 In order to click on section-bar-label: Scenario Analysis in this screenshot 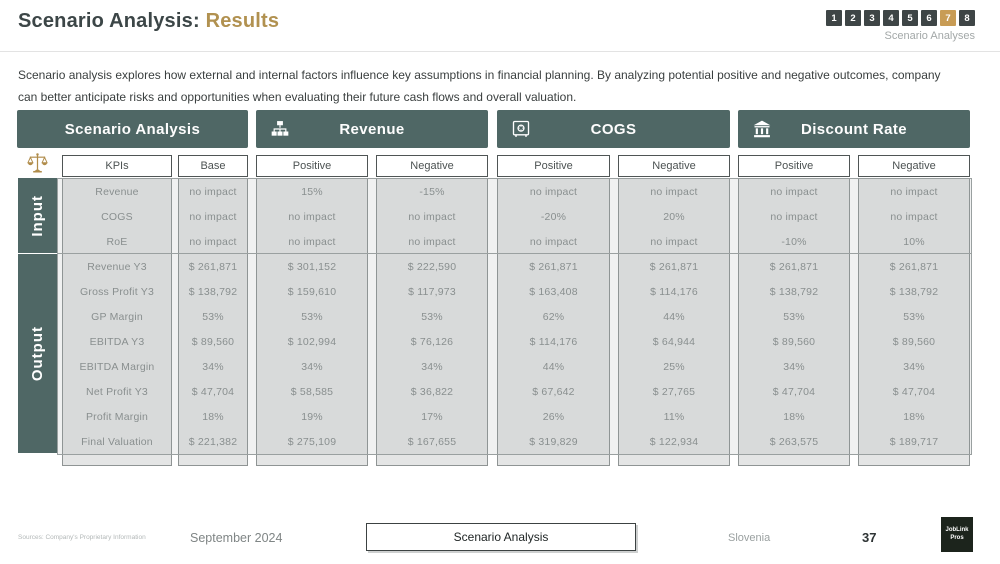, I will do `click(132, 129)`.